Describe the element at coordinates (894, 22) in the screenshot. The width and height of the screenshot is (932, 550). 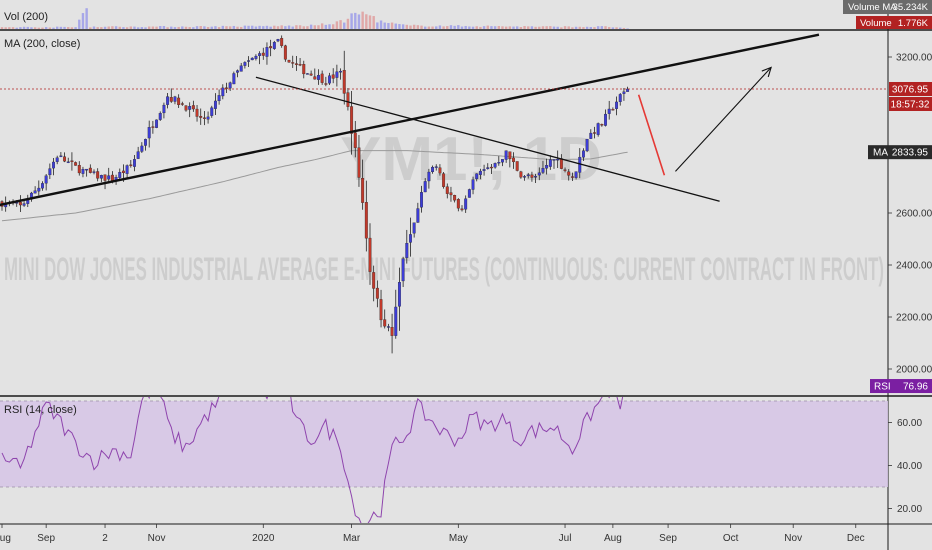
I see `volume-legend: Volume 1.776K` at that location.